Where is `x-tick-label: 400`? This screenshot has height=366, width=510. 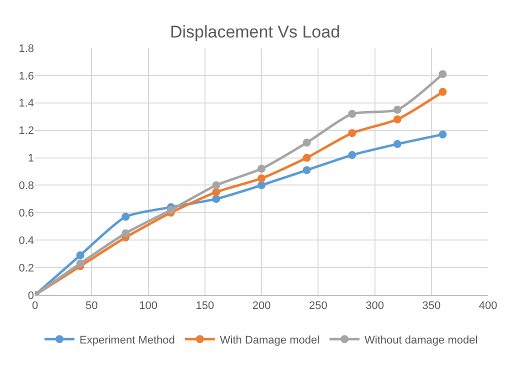
x-tick-label: 400 is located at coordinates (488, 306).